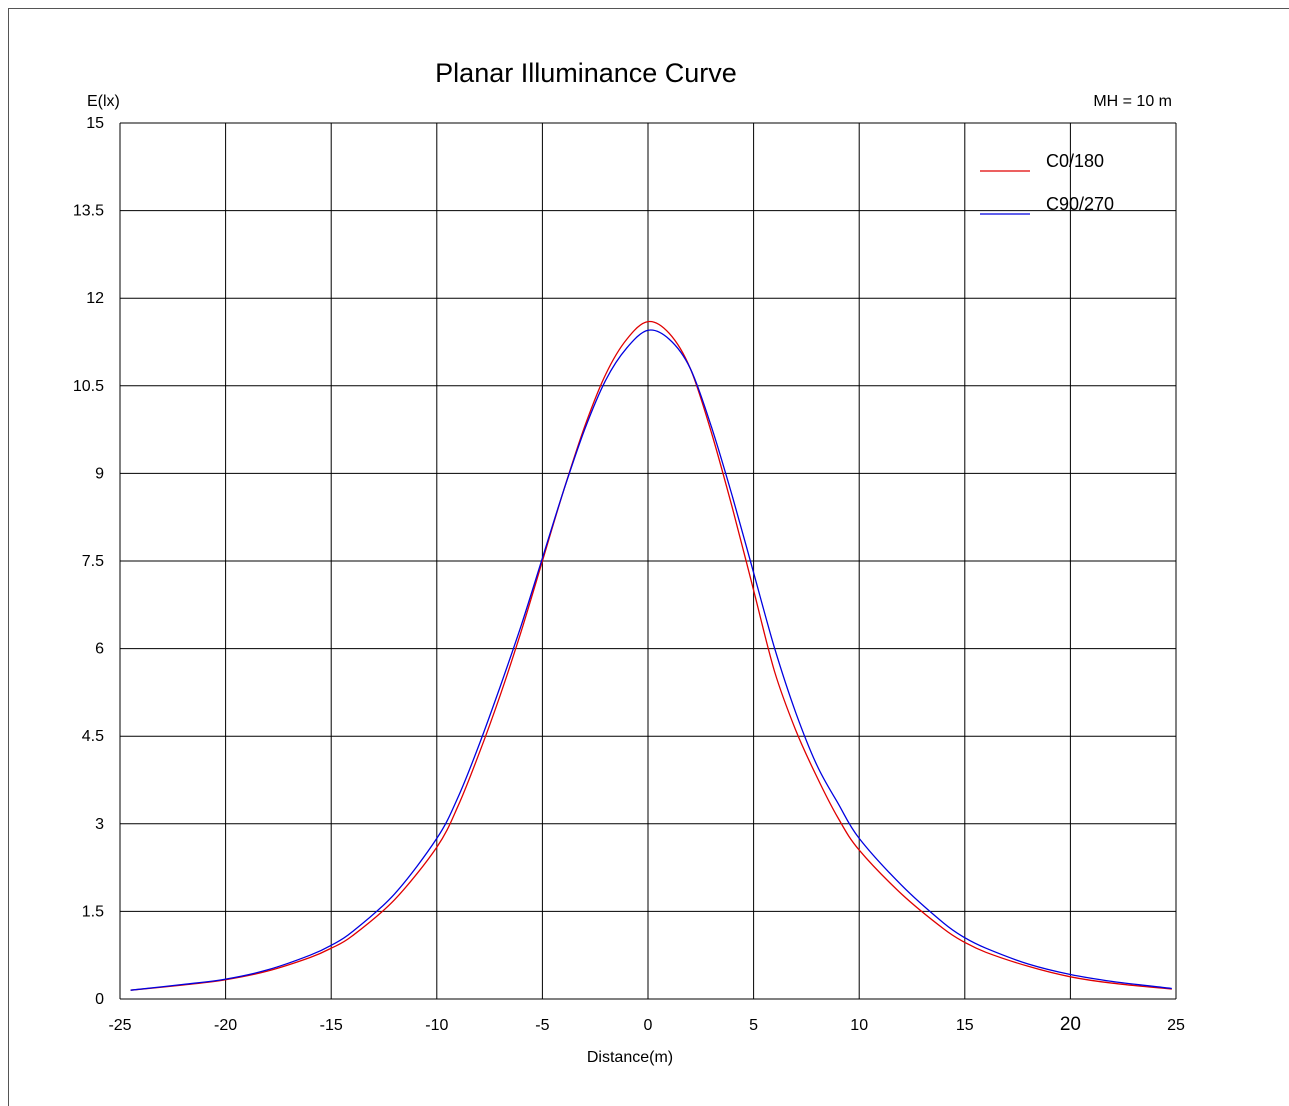 The width and height of the screenshot is (1289, 1106). I want to click on y-tick-label: 15, so click(95, 123).